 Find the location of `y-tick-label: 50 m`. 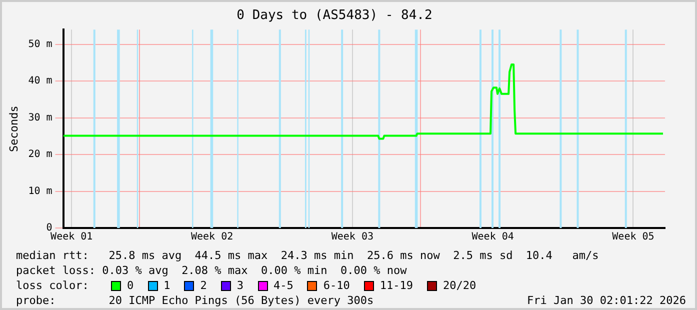

y-tick-label: 50 m is located at coordinates (40, 44).